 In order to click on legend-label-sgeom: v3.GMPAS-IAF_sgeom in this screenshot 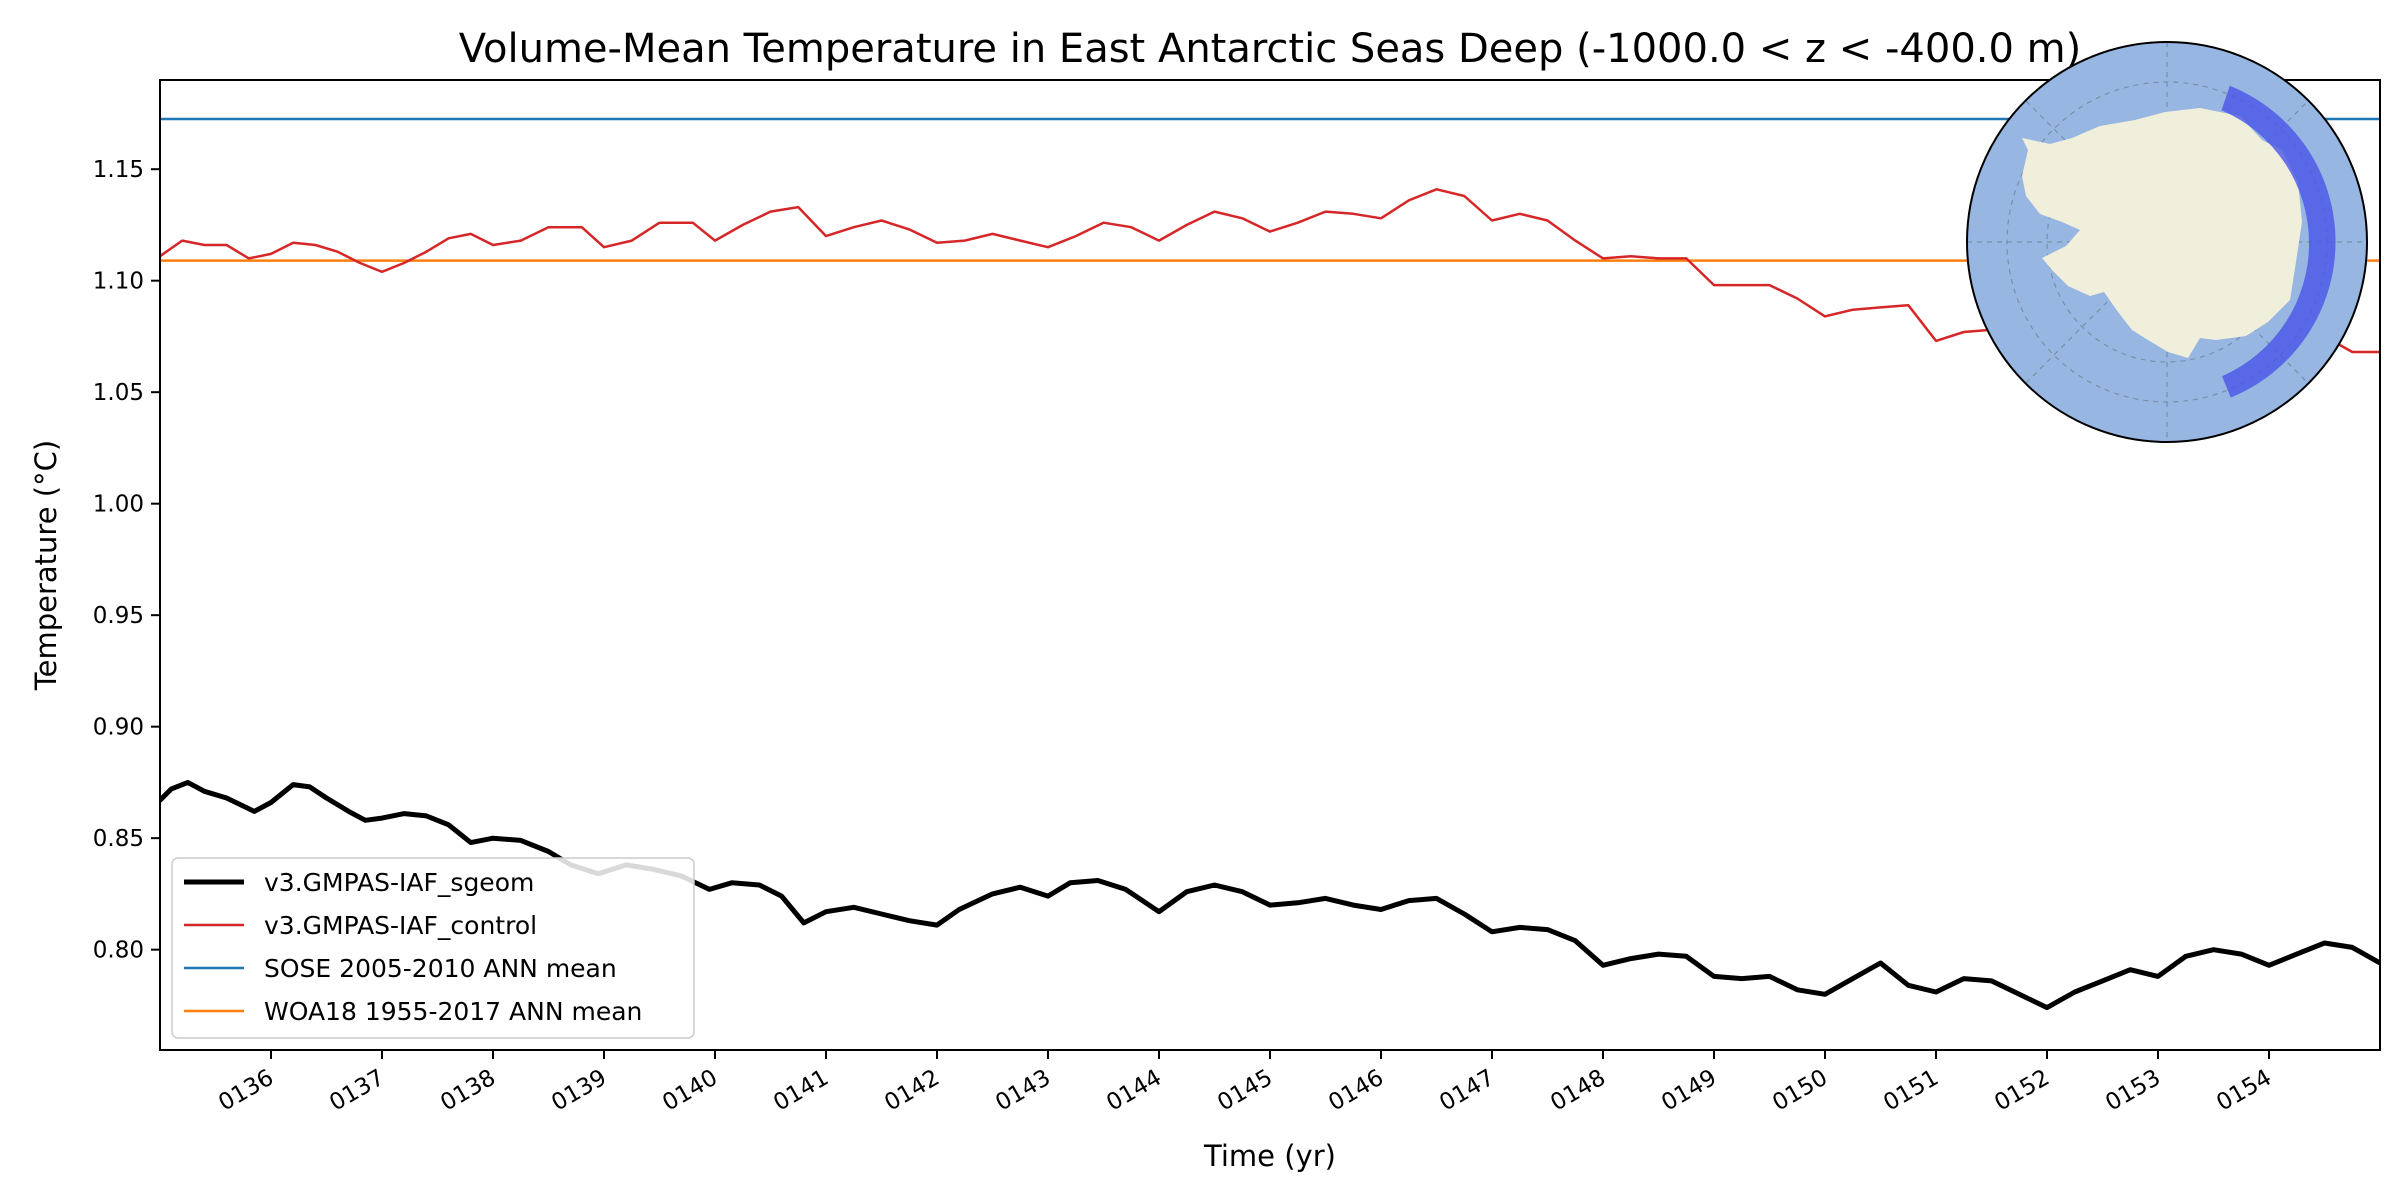, I will do `click(399, 882)`.